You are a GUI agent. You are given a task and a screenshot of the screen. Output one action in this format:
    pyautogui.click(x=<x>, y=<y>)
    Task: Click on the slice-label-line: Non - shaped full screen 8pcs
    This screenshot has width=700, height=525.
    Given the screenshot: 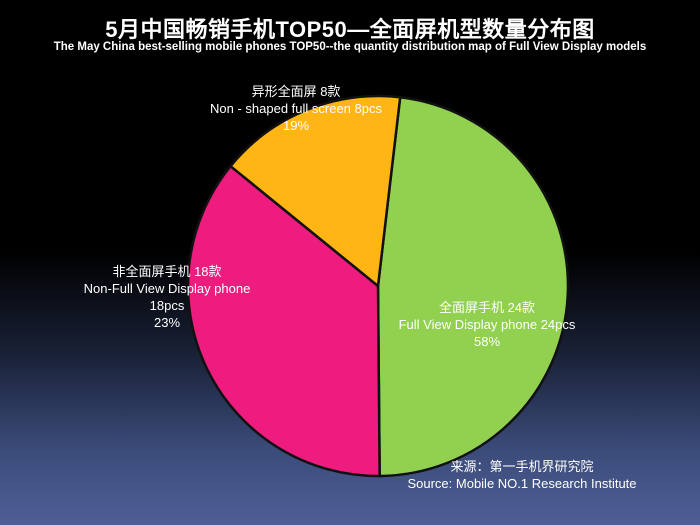 What is the action you would take?
    pyautogui.click(x=296, y=108)
    